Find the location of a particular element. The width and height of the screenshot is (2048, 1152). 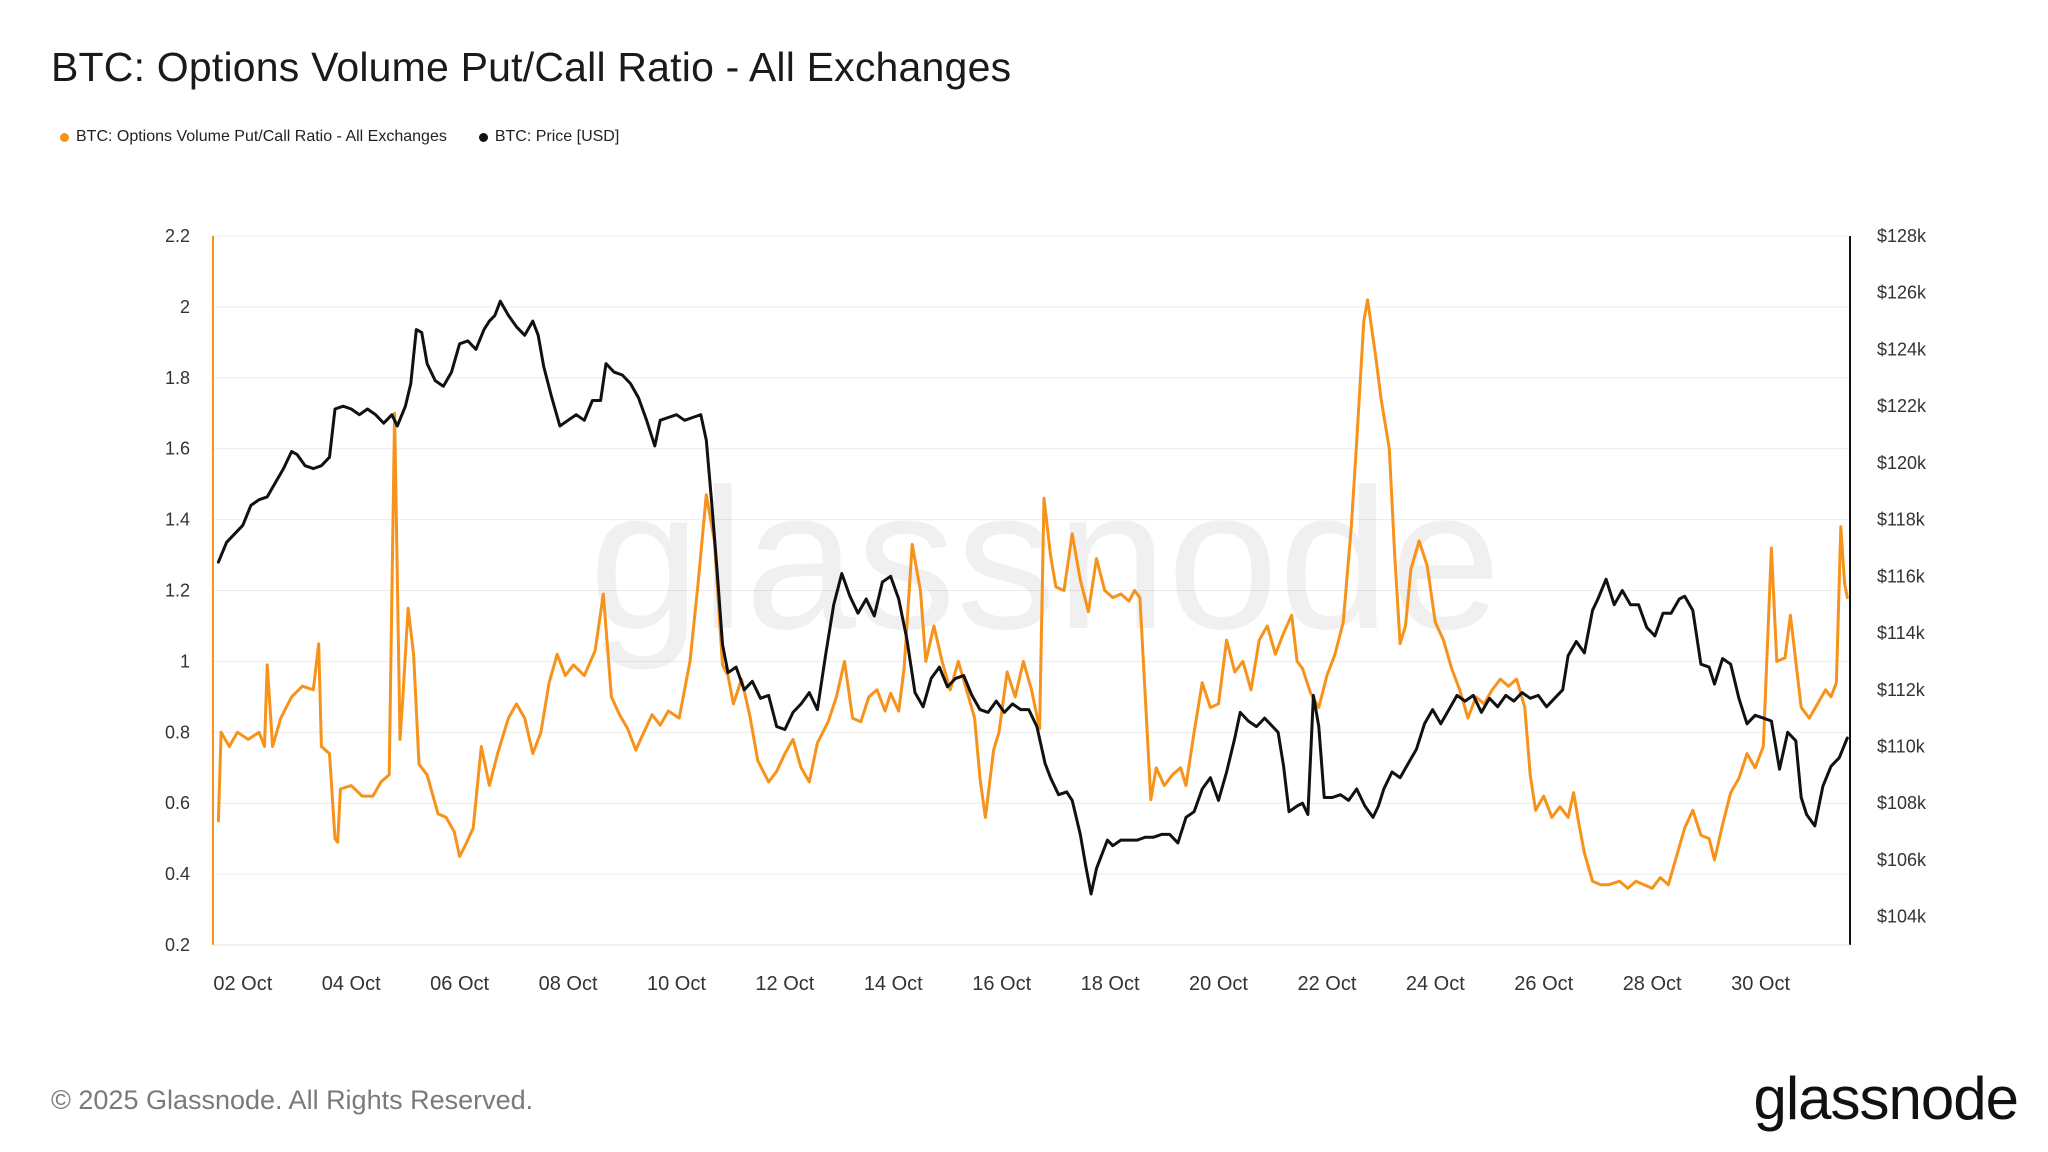

copyright-footer: © 2025 Glassnode. All Rights Reserved. is located at coordinates (292, 1100).